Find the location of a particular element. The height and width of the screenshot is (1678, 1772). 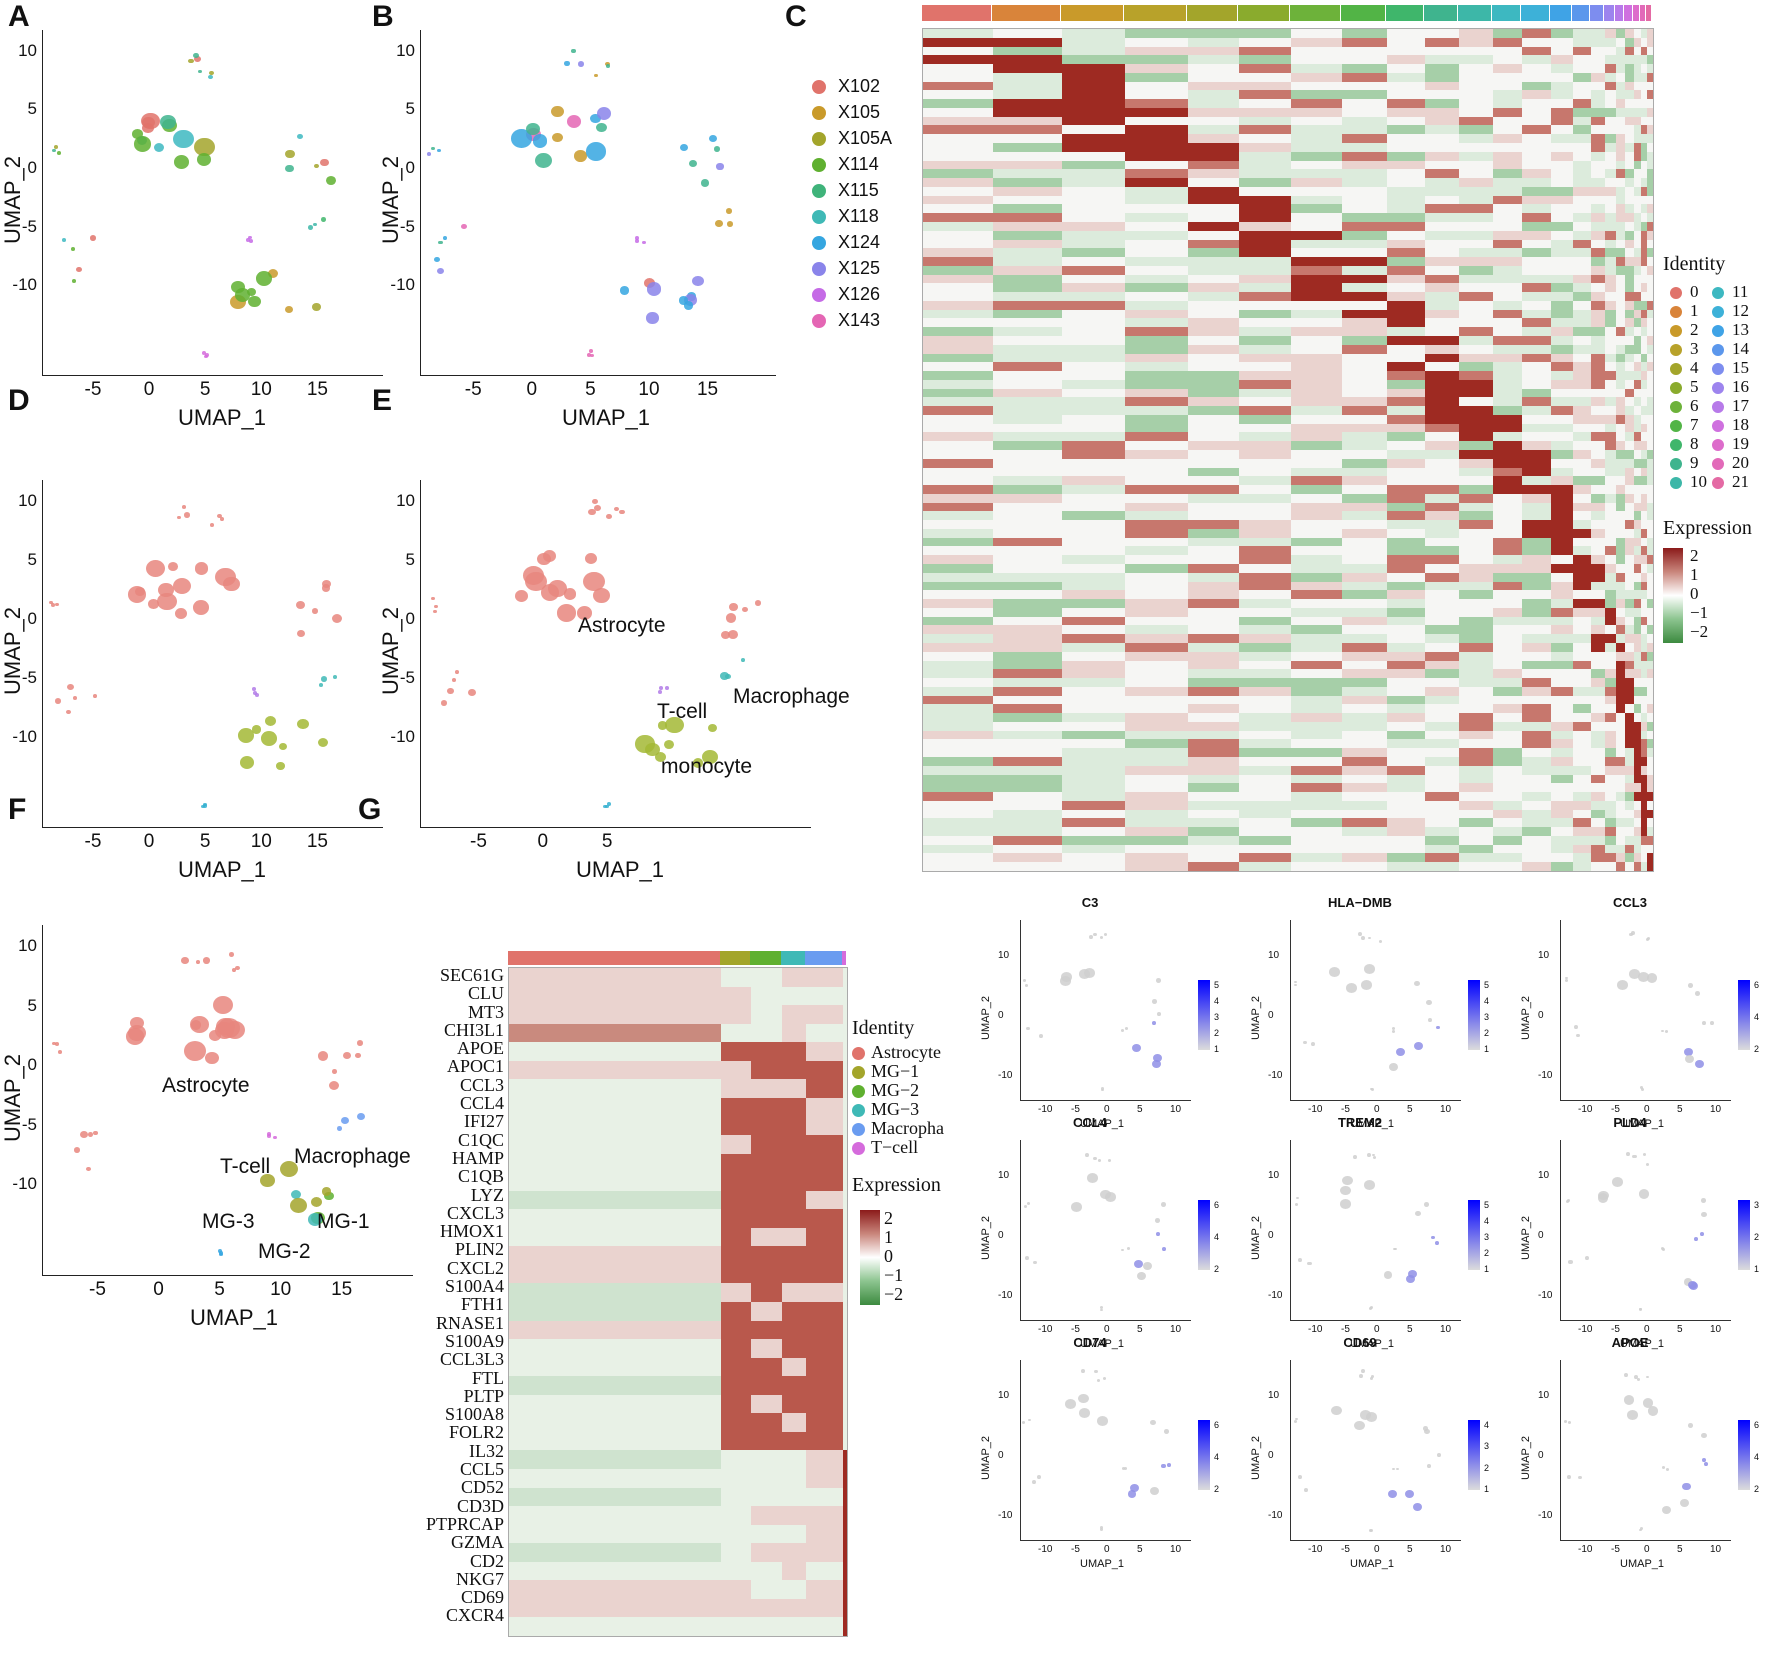

identity-legend-item: 6 is located at coordinates (1684, 406).